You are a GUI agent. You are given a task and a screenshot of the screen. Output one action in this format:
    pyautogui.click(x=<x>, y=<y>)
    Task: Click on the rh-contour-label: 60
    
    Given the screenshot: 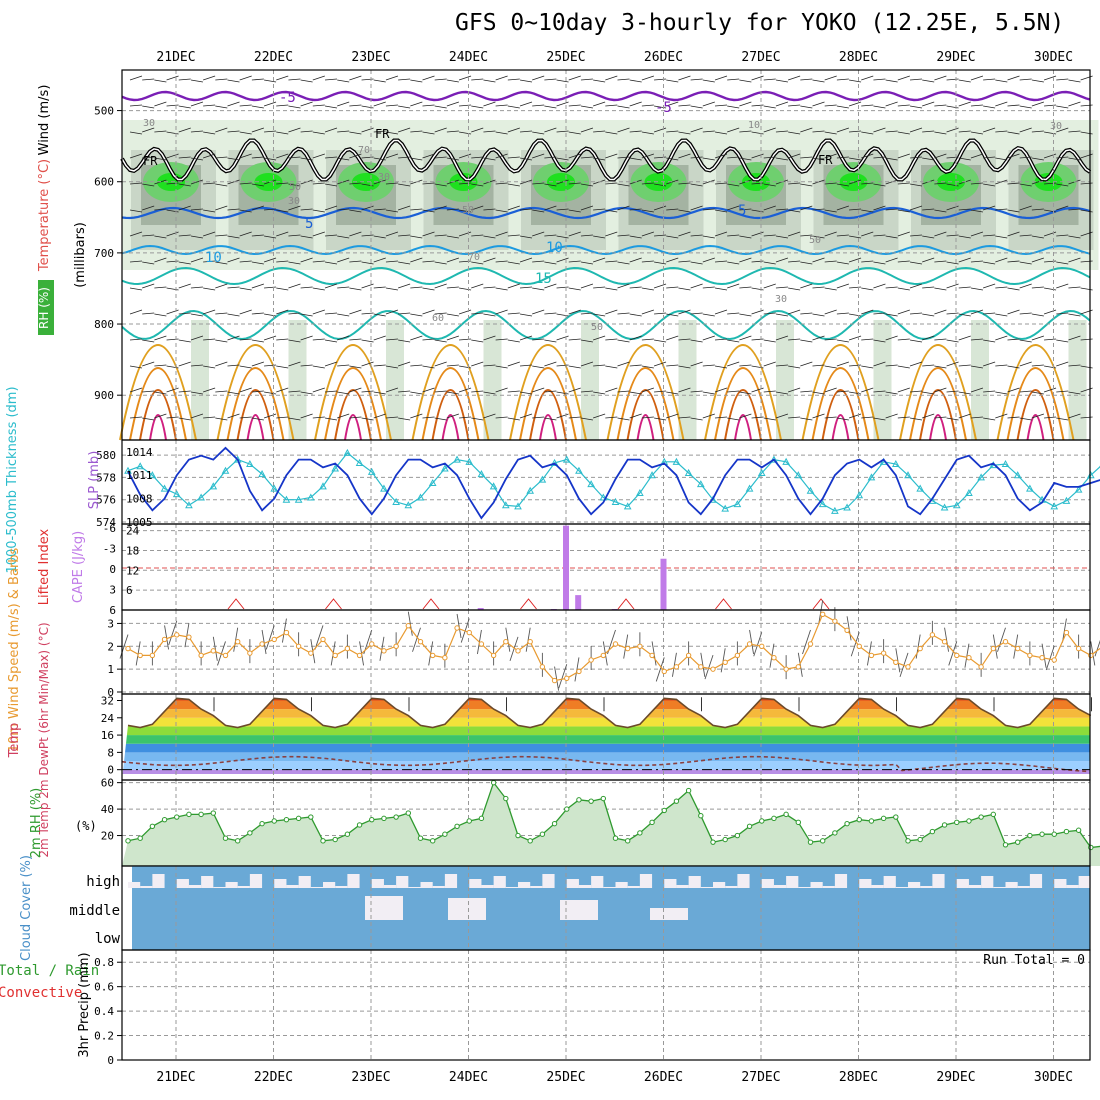 What is the action you would take?
    pyautogui.click(x=438, y=318)
    